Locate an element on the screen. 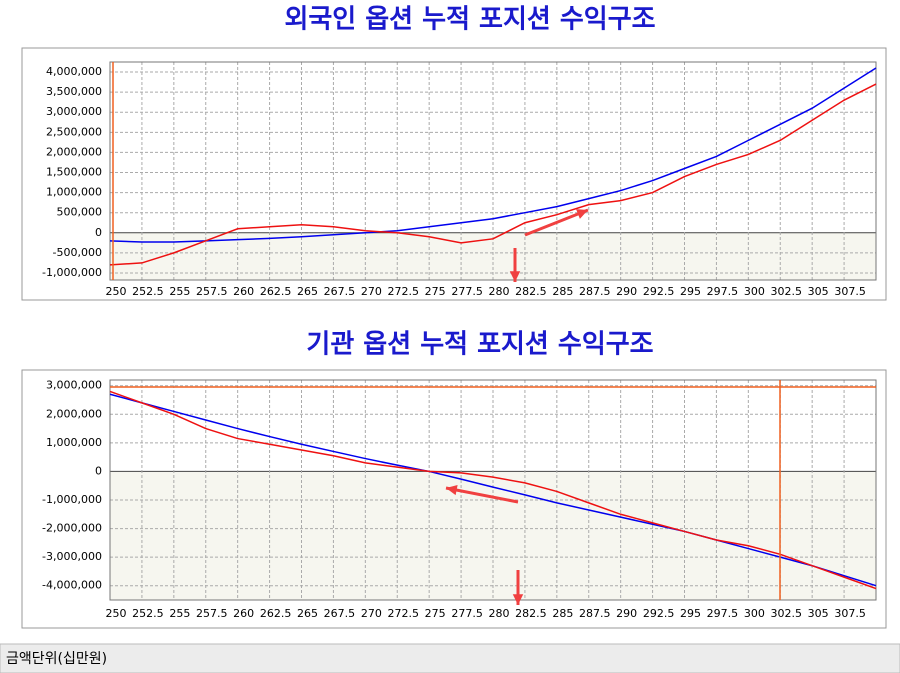  y-tick-label: 1,500,000 is located at coordinates (74, 172).